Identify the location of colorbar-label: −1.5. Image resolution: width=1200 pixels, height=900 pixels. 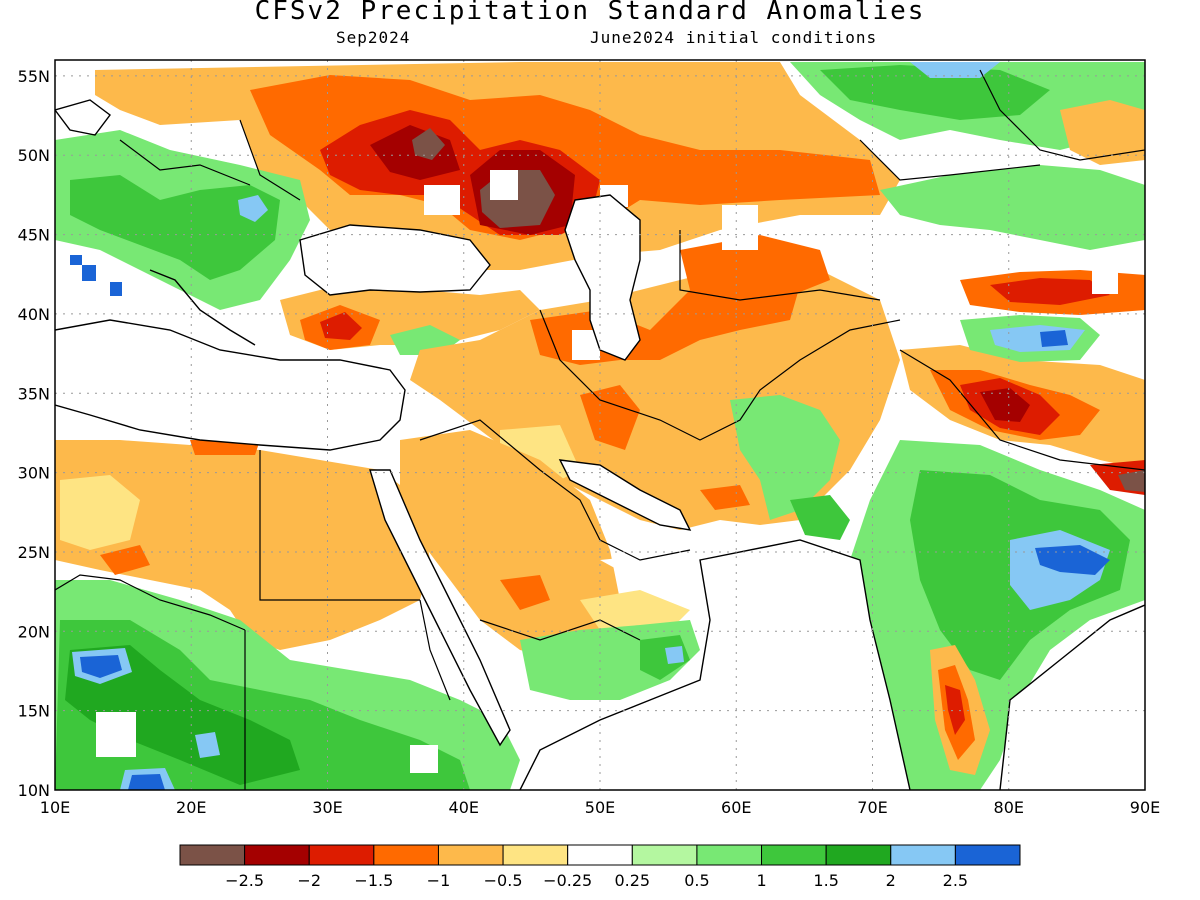
(373, 880).